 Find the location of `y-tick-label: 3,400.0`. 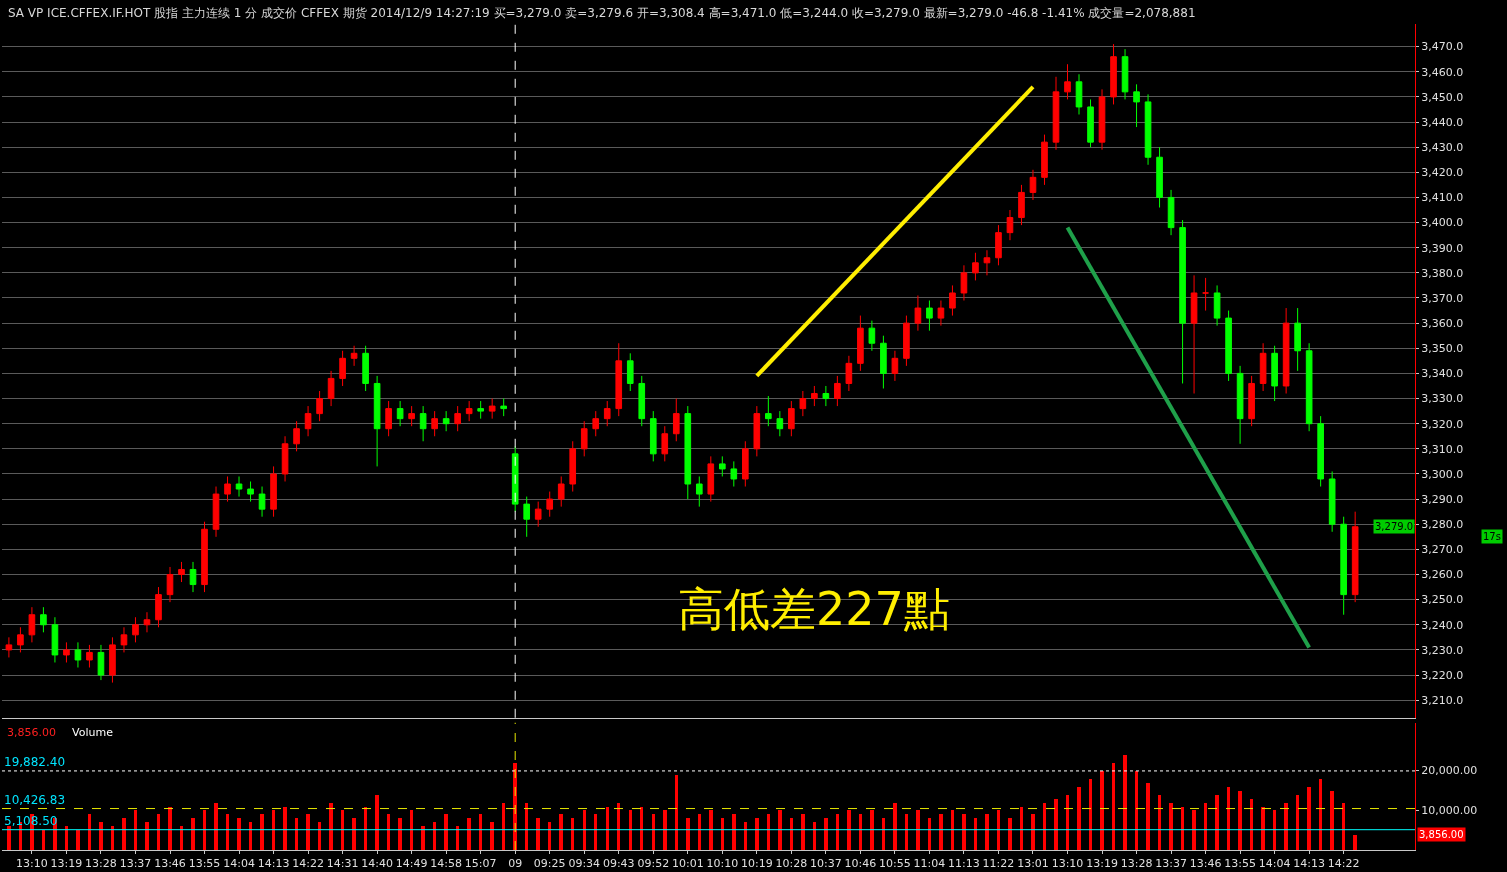

y-tick-label: 3,400.0 is located at coordinates (1442, 223).